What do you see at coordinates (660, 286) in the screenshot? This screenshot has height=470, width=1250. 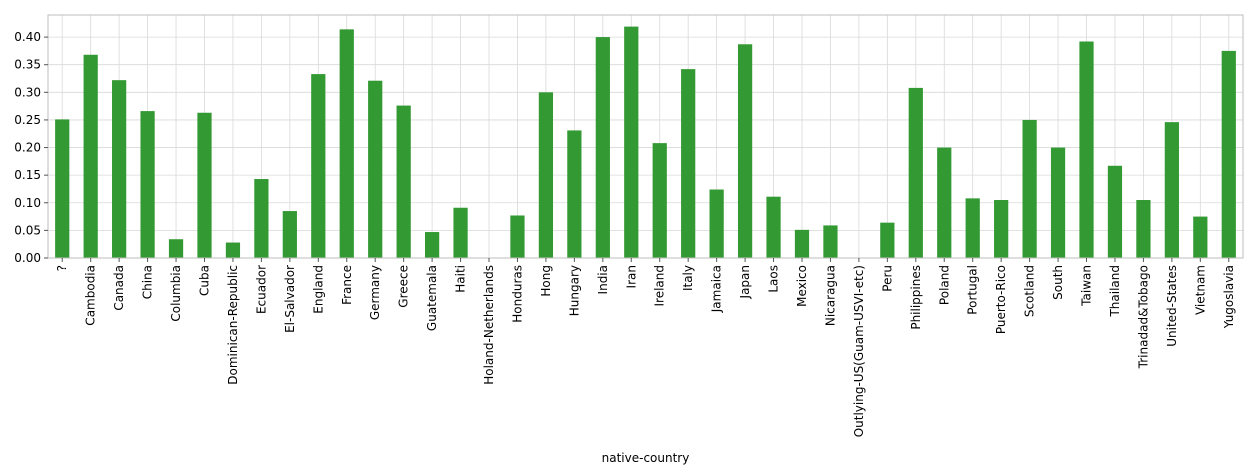 I see `x-tick-label: Ireland` at bounding box center [660, 286].